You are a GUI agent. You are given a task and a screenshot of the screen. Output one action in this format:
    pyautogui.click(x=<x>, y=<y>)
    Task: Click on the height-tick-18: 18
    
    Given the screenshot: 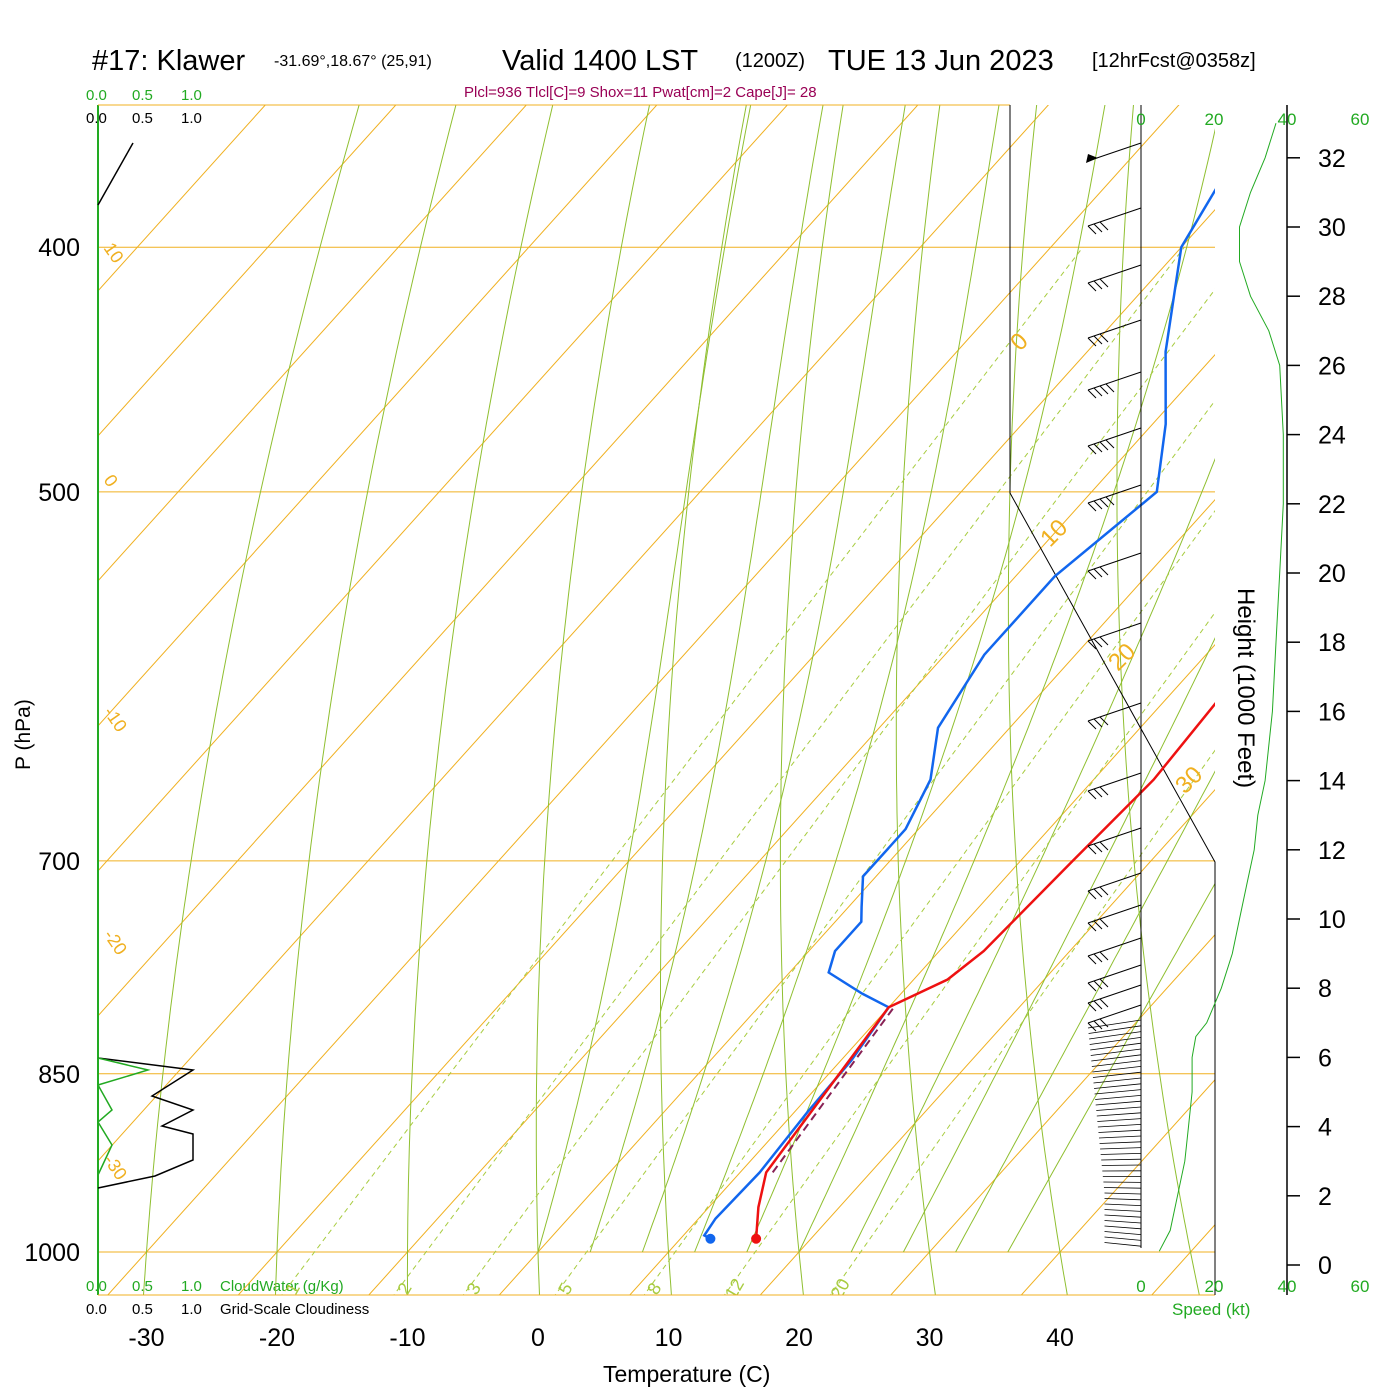 What is the action you would take?
    pyautogui.click(x=1332, y=643)
    